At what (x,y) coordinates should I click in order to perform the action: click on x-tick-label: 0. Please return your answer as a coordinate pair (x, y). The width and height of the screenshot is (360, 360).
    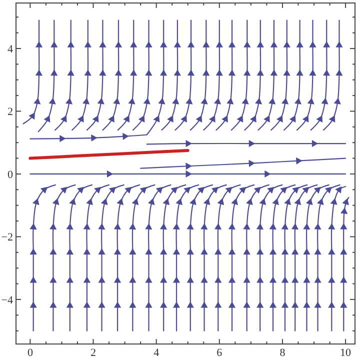
    Looking at the image, I should click on (30, 353).